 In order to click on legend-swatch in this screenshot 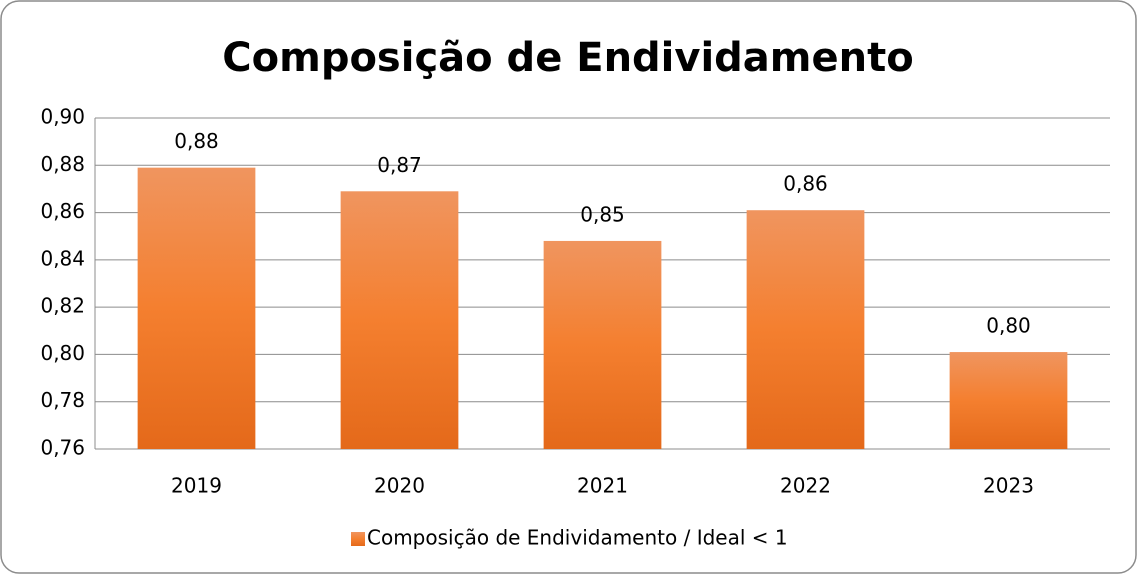, I will do `click(358, 539)`.